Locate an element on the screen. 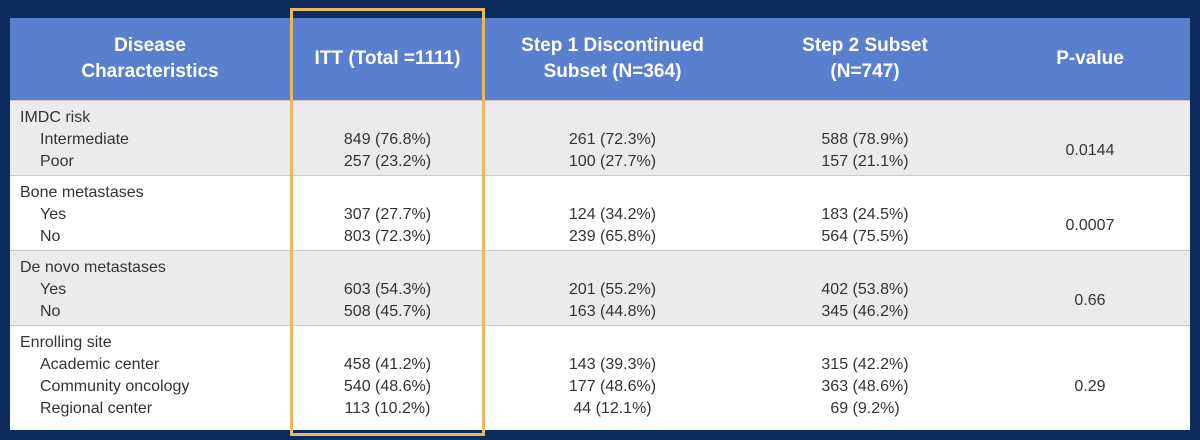 This screenshot has width=1200, height=440. group-label: Enrolling site is located at coordinates (66, 342).